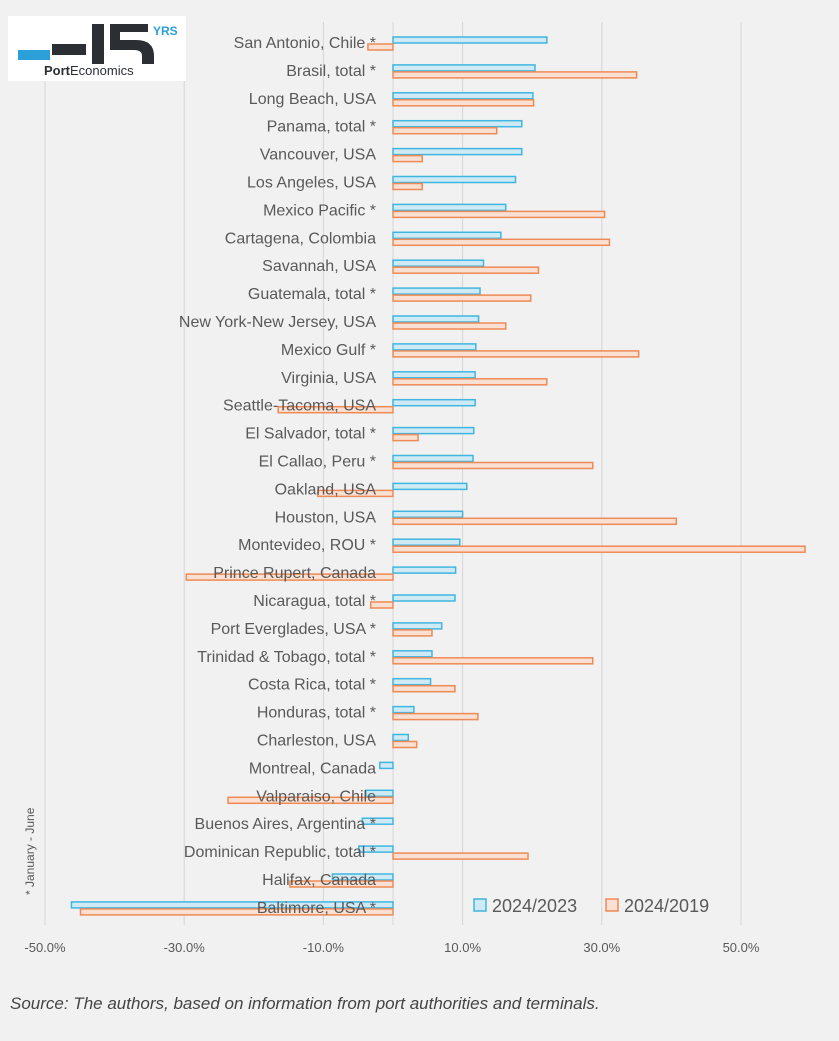  Describe the element at coordinates (285, 824) in the screenshot. I see `category-label: Buenos Aires, Argentina *` at that location.